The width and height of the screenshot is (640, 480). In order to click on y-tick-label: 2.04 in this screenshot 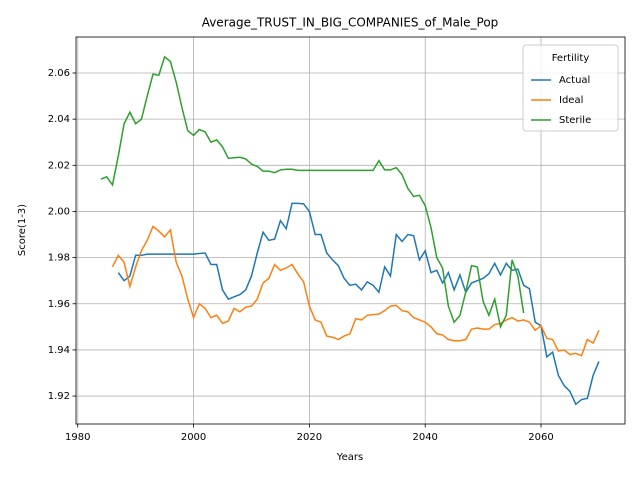, I will do `click(59, 119)`.